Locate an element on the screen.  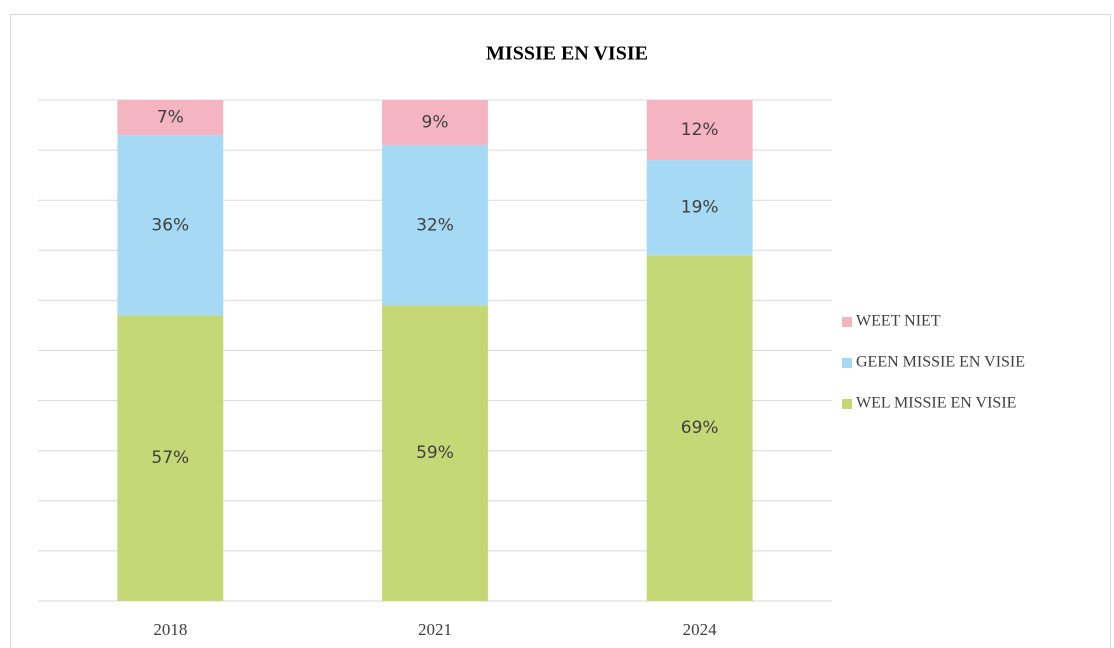
data-label: 69% is located at coordinates (700, 428).